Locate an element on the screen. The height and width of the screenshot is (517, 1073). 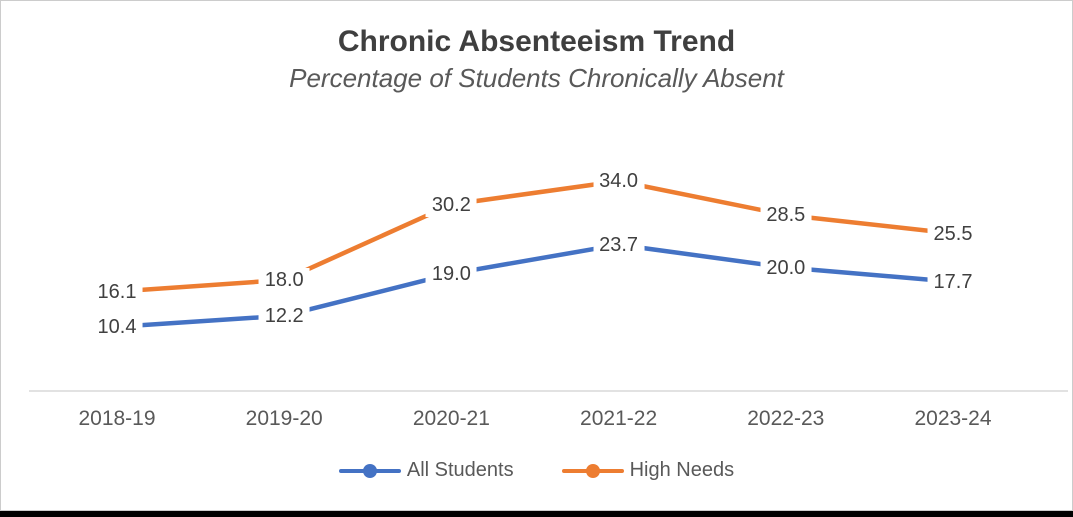
legend-item-all-students: All Students is located at coordinates (426, 470).